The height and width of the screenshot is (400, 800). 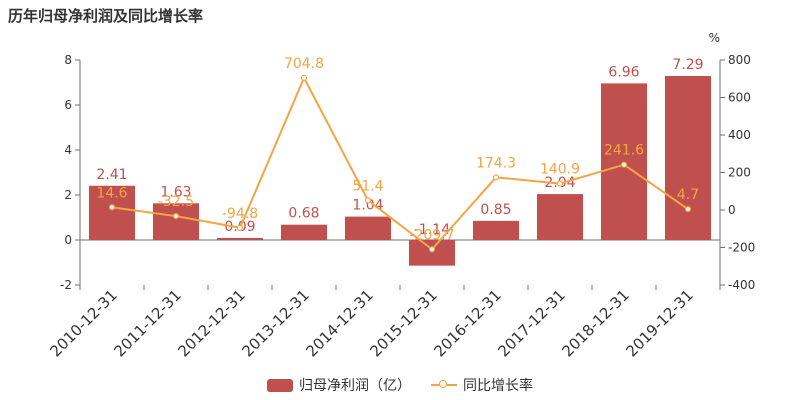 What do you see at coordinates (304, 64) in the screenshot?
I see `growth-data-label: 704.8` at bounding box center [304, 64].